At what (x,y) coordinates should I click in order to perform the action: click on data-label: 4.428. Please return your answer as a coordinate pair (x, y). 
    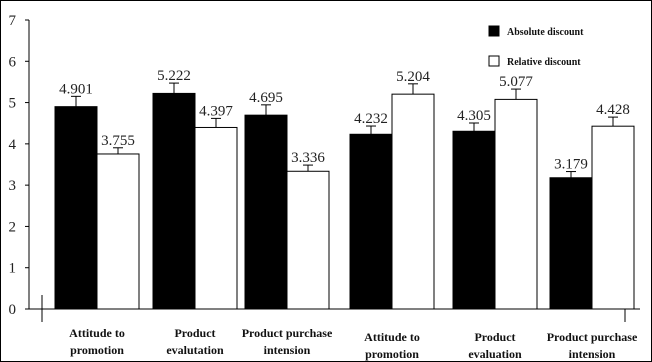
    Looking at the image, I should click on (613, 110).